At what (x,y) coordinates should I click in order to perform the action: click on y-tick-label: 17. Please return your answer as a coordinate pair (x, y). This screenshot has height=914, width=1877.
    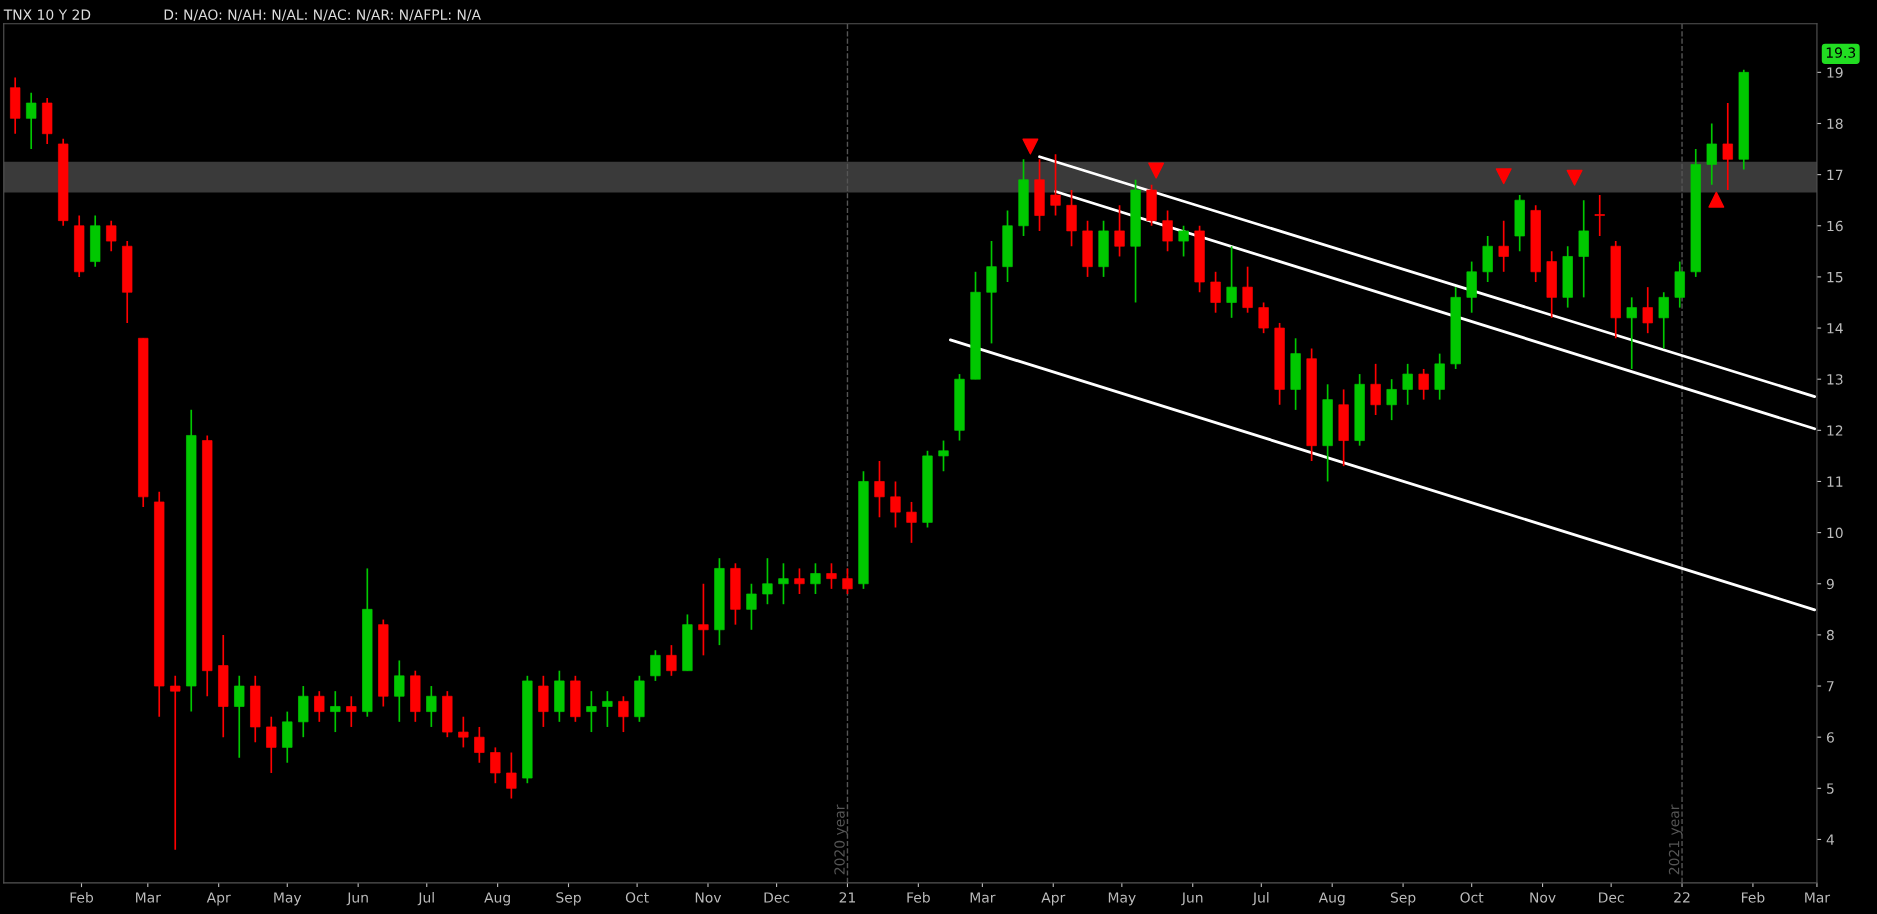
    Looking at the image, I should click on (1835, 174).